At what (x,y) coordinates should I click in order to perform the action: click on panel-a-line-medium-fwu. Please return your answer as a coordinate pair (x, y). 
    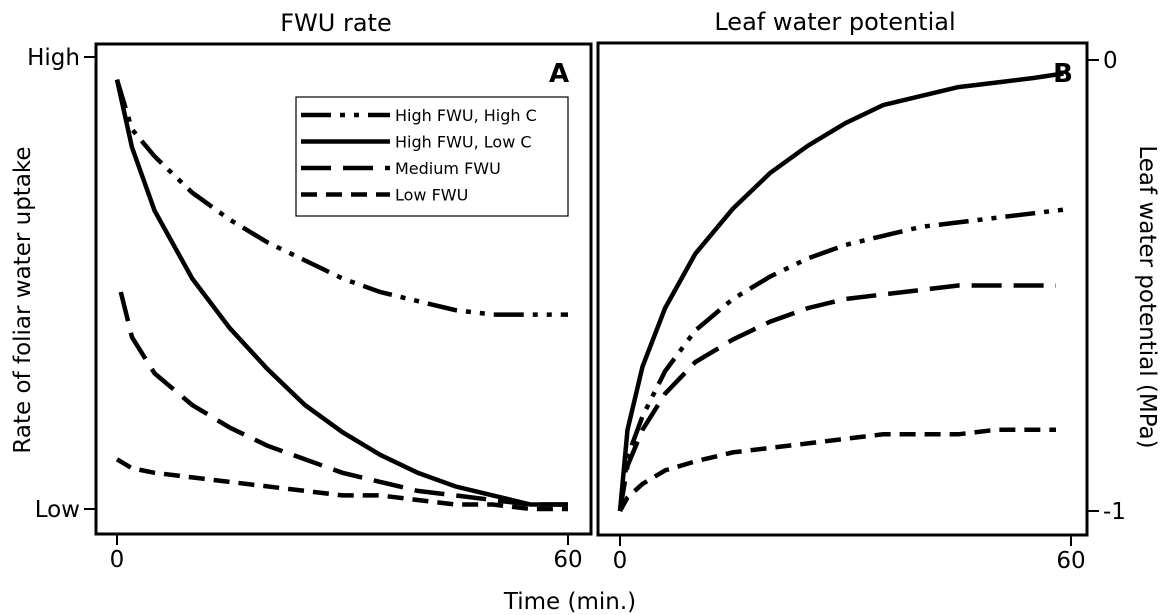
    Looking at the image, I should click on (343, 399).